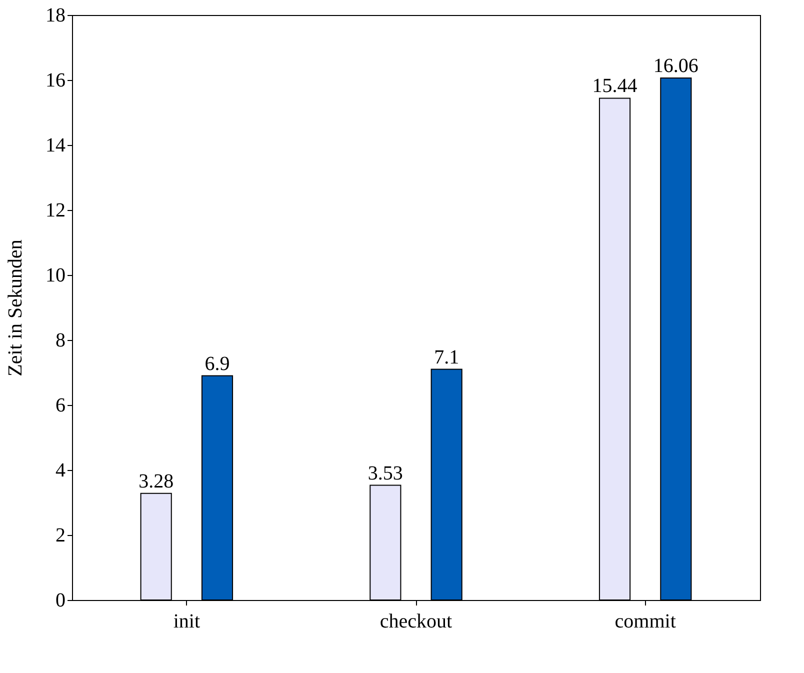 The height and width of the screenshot is (673, 804). Describe the element at coordinates (15, 308) in the screenshot. I see `y-axis-title: Zeit in Sekunden` at that location.